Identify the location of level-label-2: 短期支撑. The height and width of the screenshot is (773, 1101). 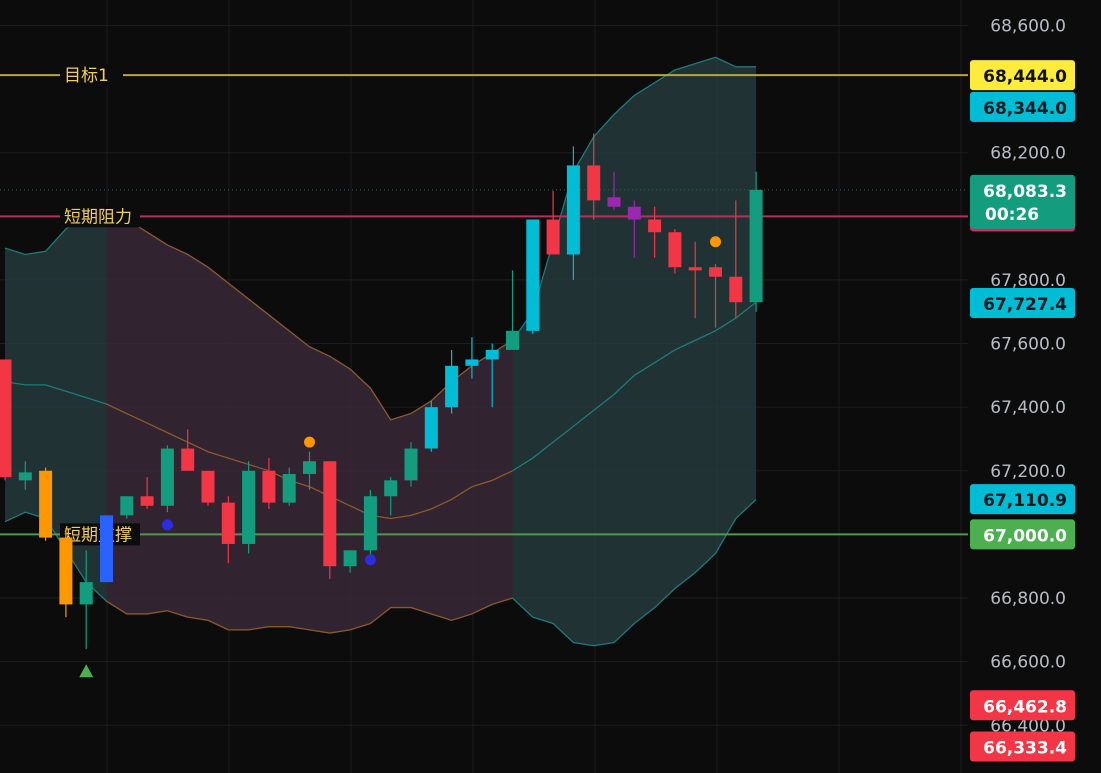
(98, 535).